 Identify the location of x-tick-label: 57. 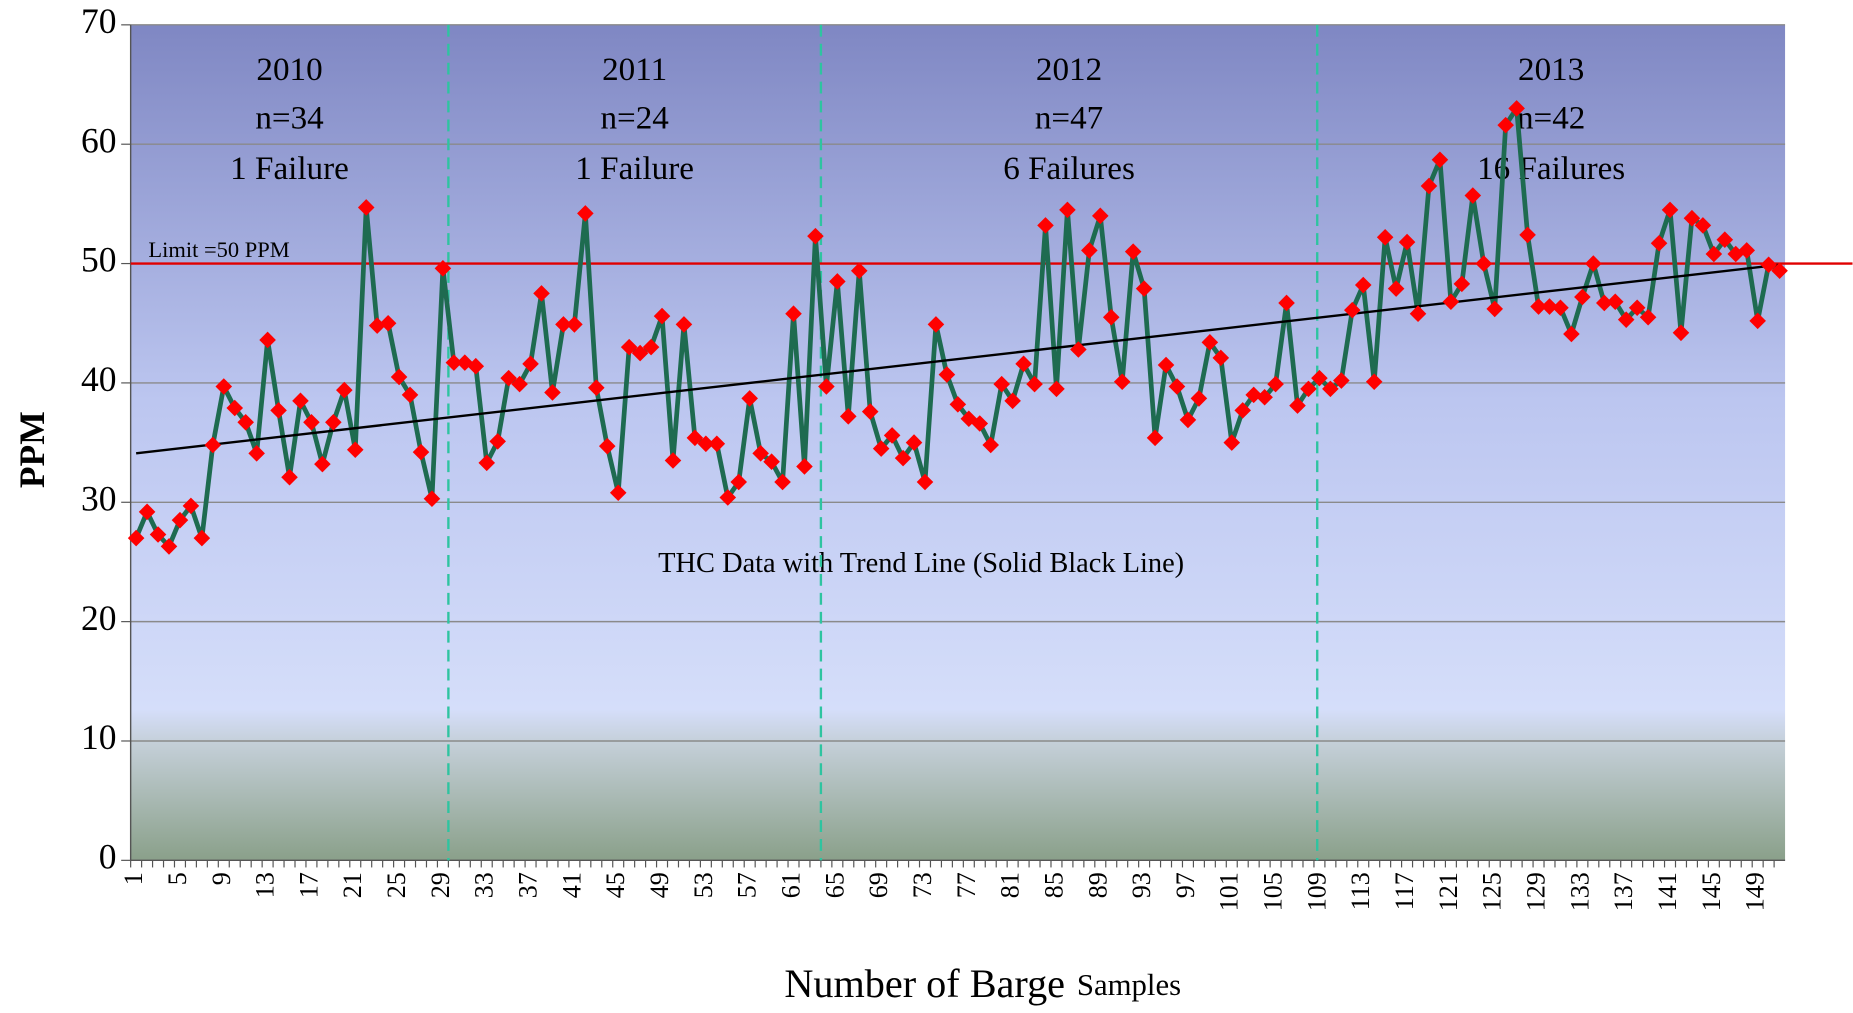
(747, 885).